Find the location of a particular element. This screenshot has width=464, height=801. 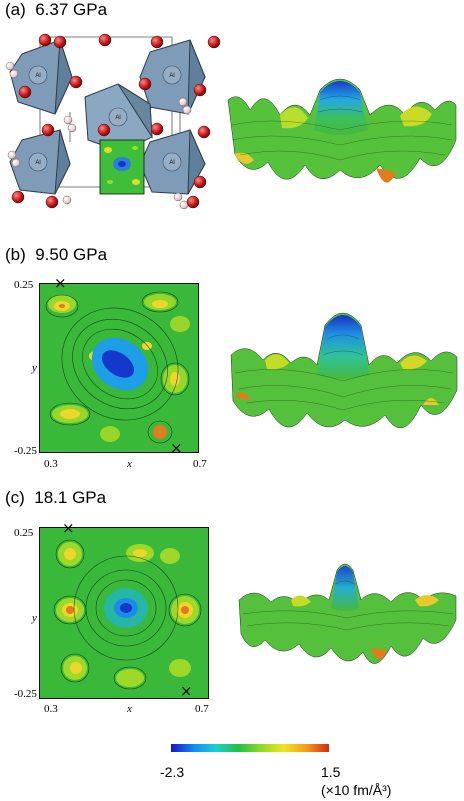

map-b-x-min: 0.3 is located at coordinates (51, 464).